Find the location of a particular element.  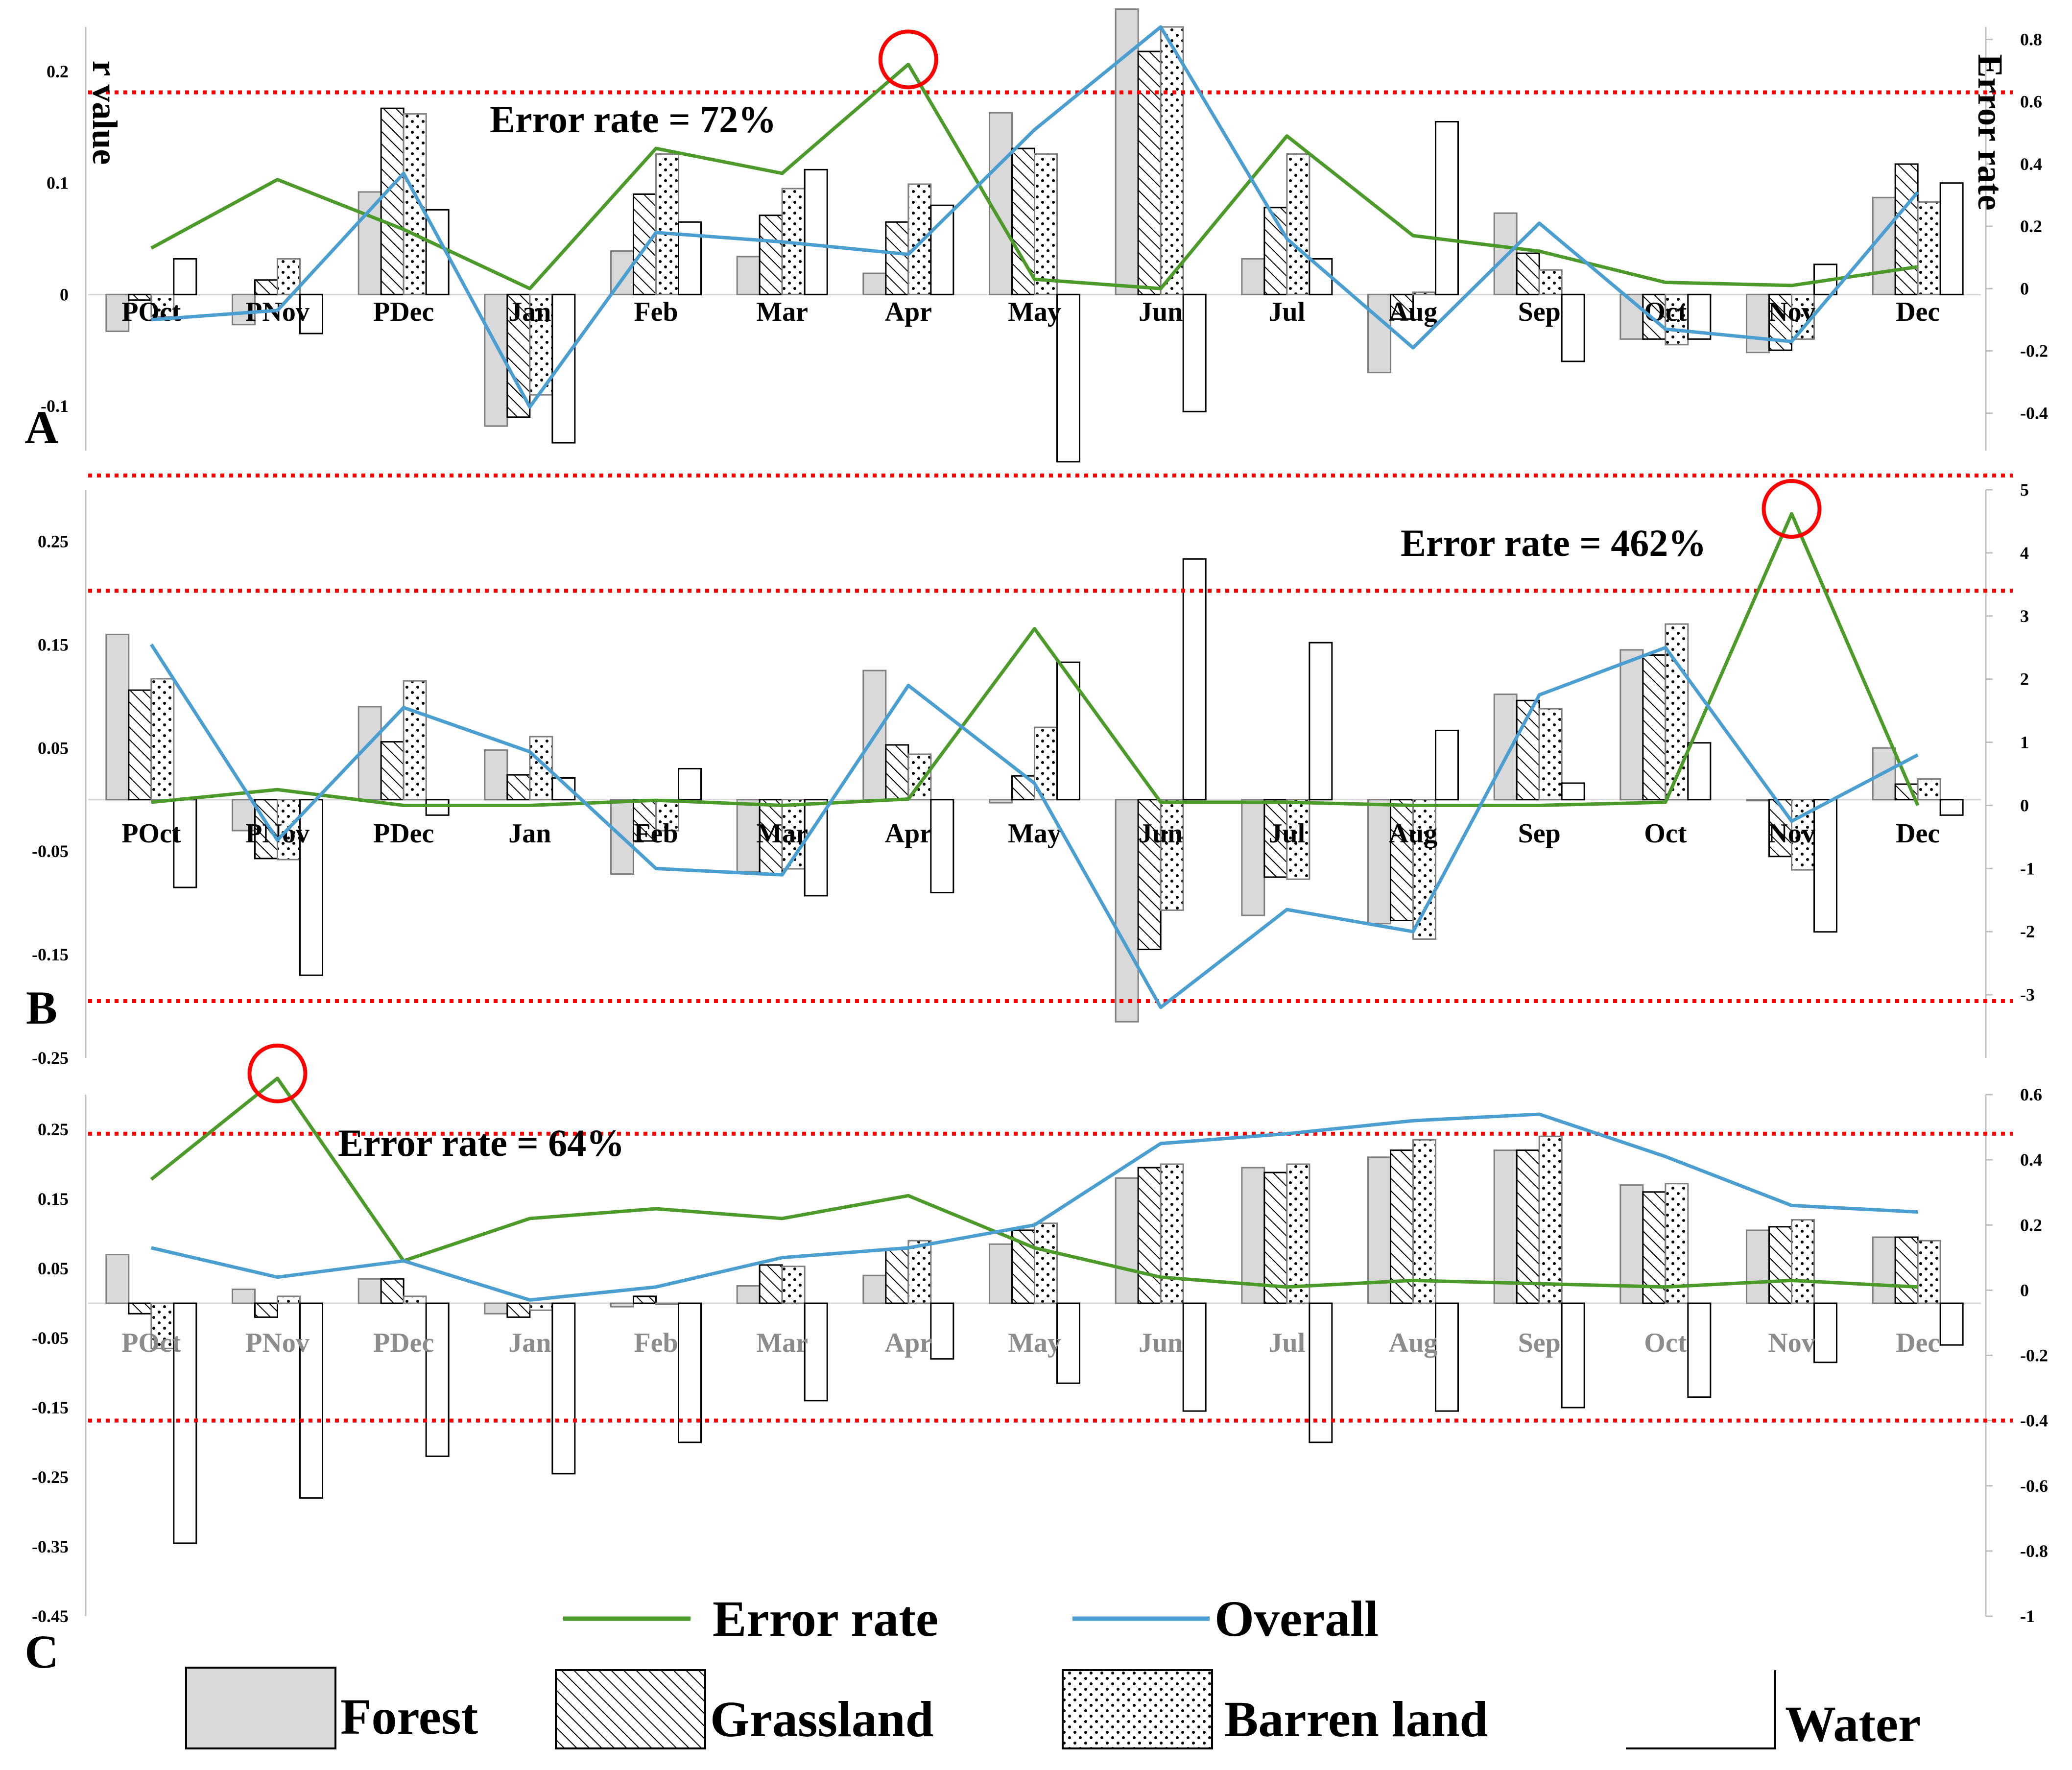

category-label: PNov is located at coordinates (278, 833).